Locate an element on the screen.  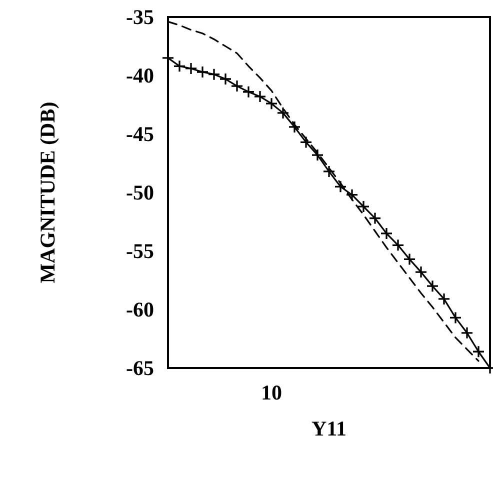
y-tick-label: -55 is located at coordinates (140, 251).